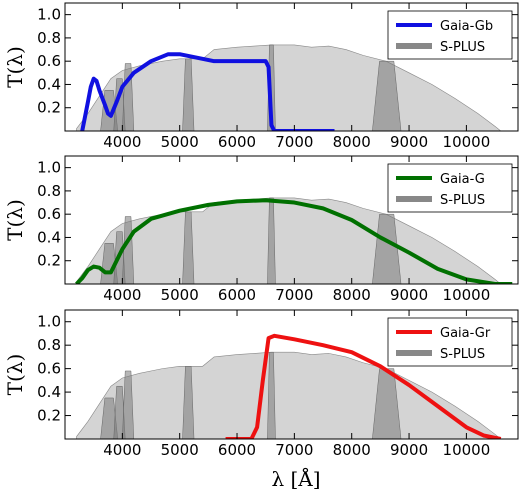 This screenshot has height=493, width=520. What do you see at coordinates (465, 333) in the screenshot?
I see `legend-label-series: Gaia-Gr` at bounding box center [465, 333].